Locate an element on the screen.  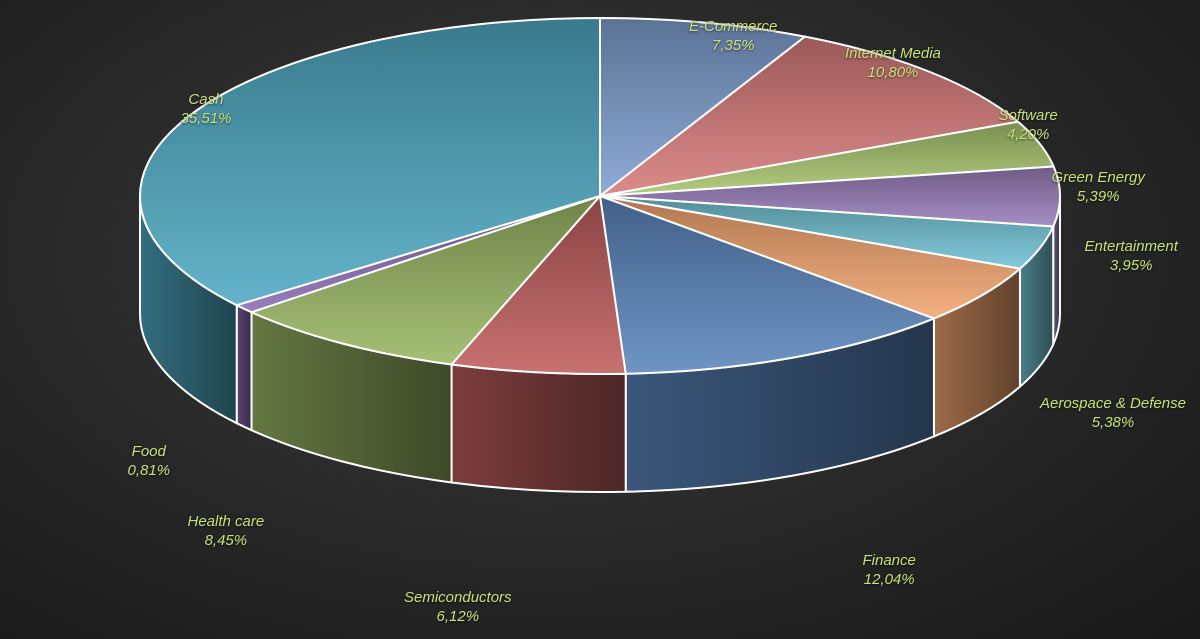
slice-finance is located at coordinates (767, 285).